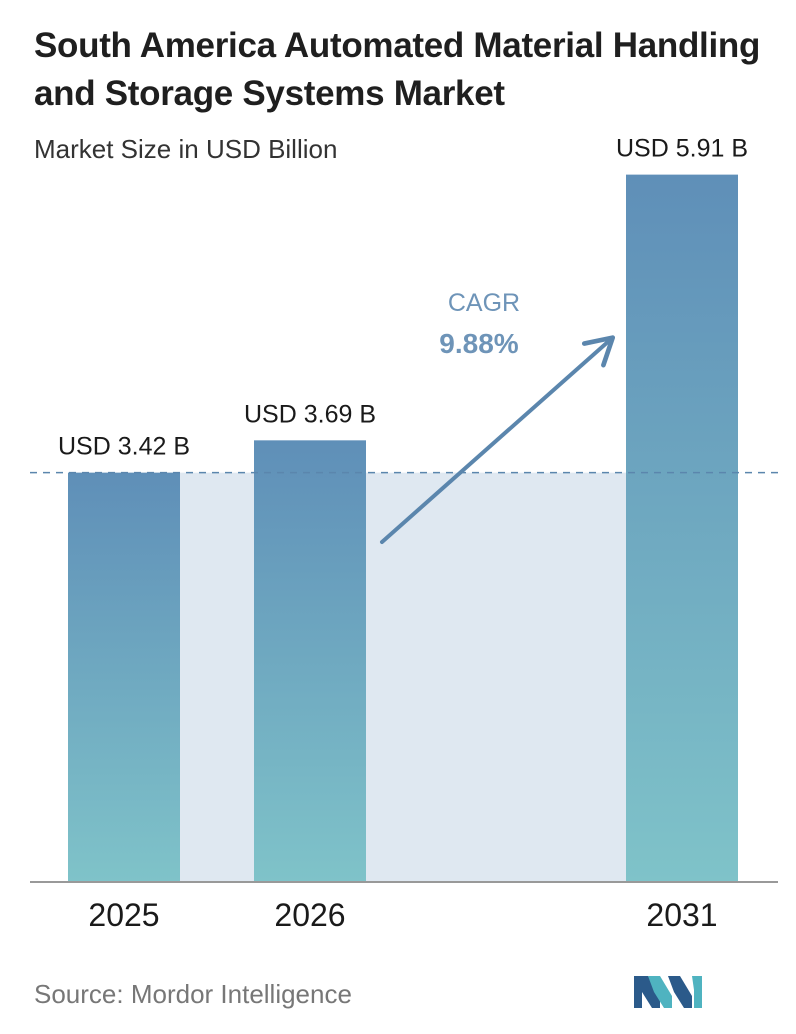  I want to click on bar-2026, so click(310, 661).